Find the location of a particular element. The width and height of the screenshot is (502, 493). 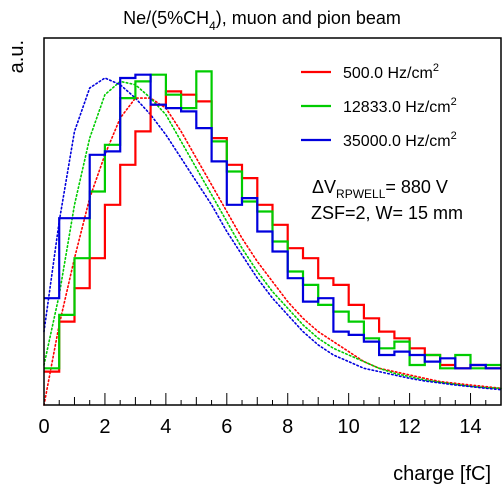

legend-label-1: 500.0 Hz/cm2 is located at coordinates (391, 72).